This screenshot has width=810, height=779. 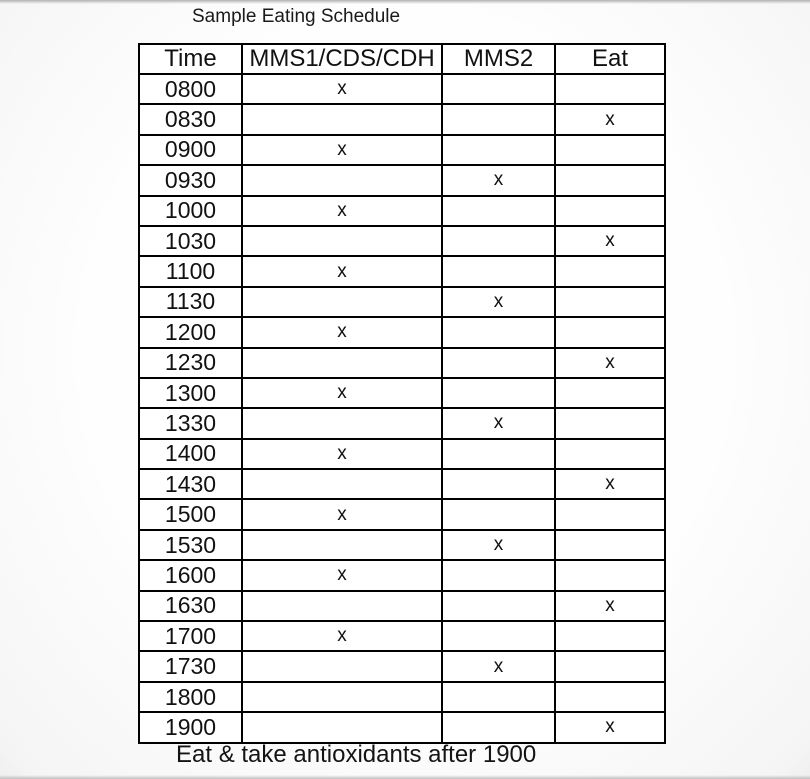 I want to click on time-cell: 0800, so click(x=190, y=89).